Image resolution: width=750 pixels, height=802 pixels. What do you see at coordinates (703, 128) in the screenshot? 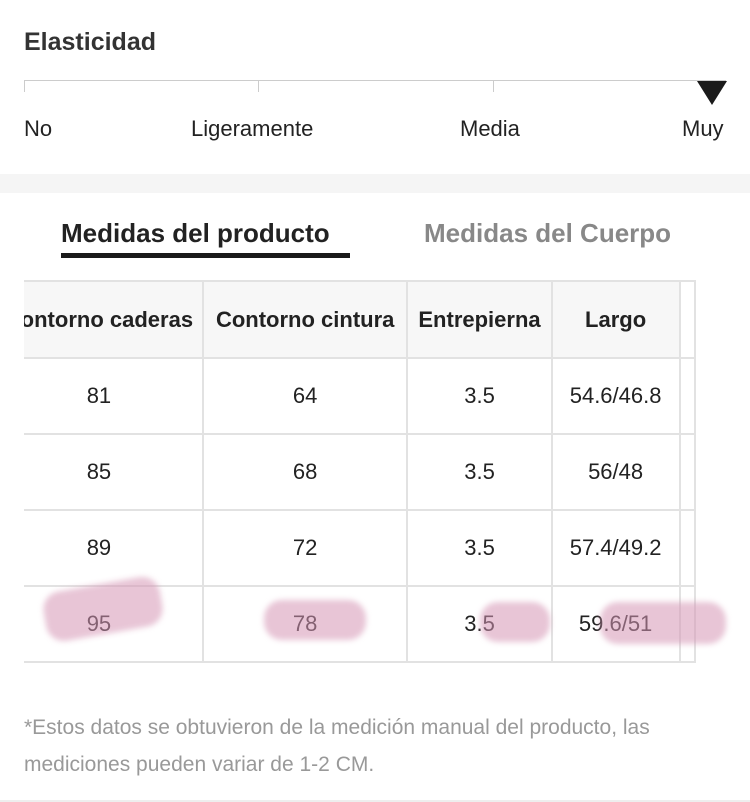
I see `elasticity-level-muy: Muy` at bounding box center [703, 128].